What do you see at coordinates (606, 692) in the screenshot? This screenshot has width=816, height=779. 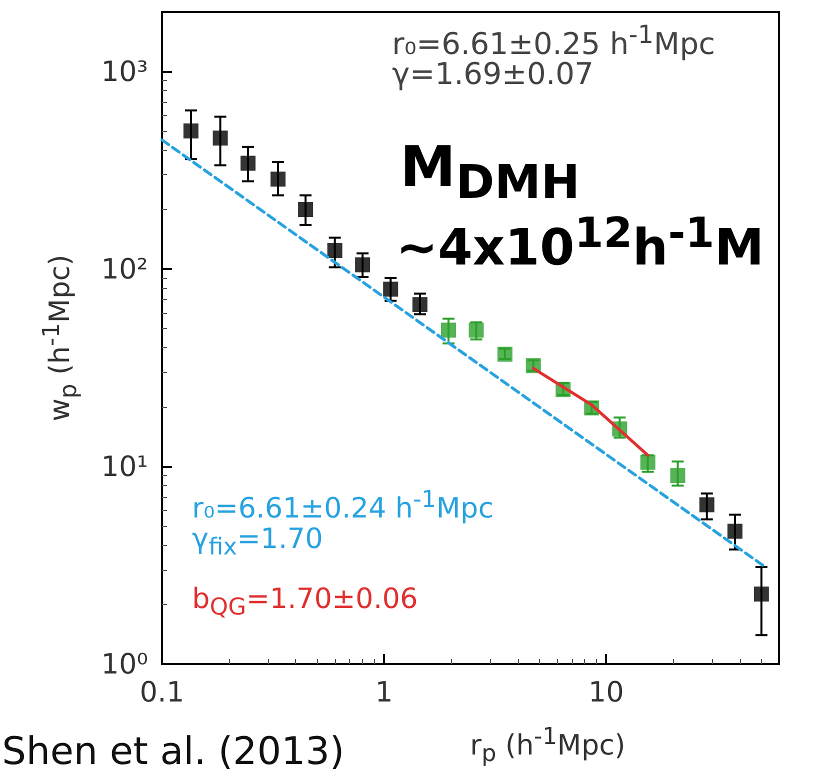 I see `x-tick-label: 10` at bounding box center [606, 692].